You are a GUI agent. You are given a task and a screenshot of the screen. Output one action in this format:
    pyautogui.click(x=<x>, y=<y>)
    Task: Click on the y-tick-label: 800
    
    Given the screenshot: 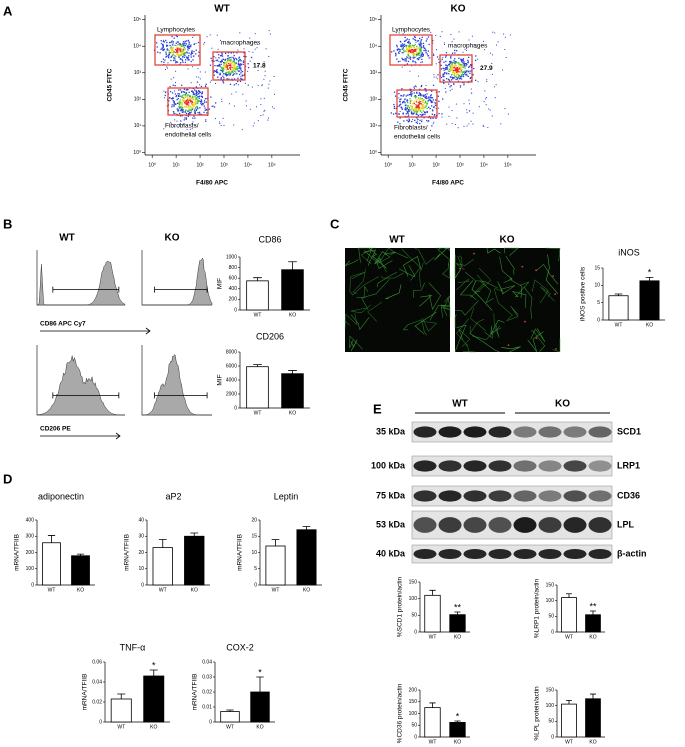 What is the action you would take?
    pyautogui.click(x=233, y=268)
    